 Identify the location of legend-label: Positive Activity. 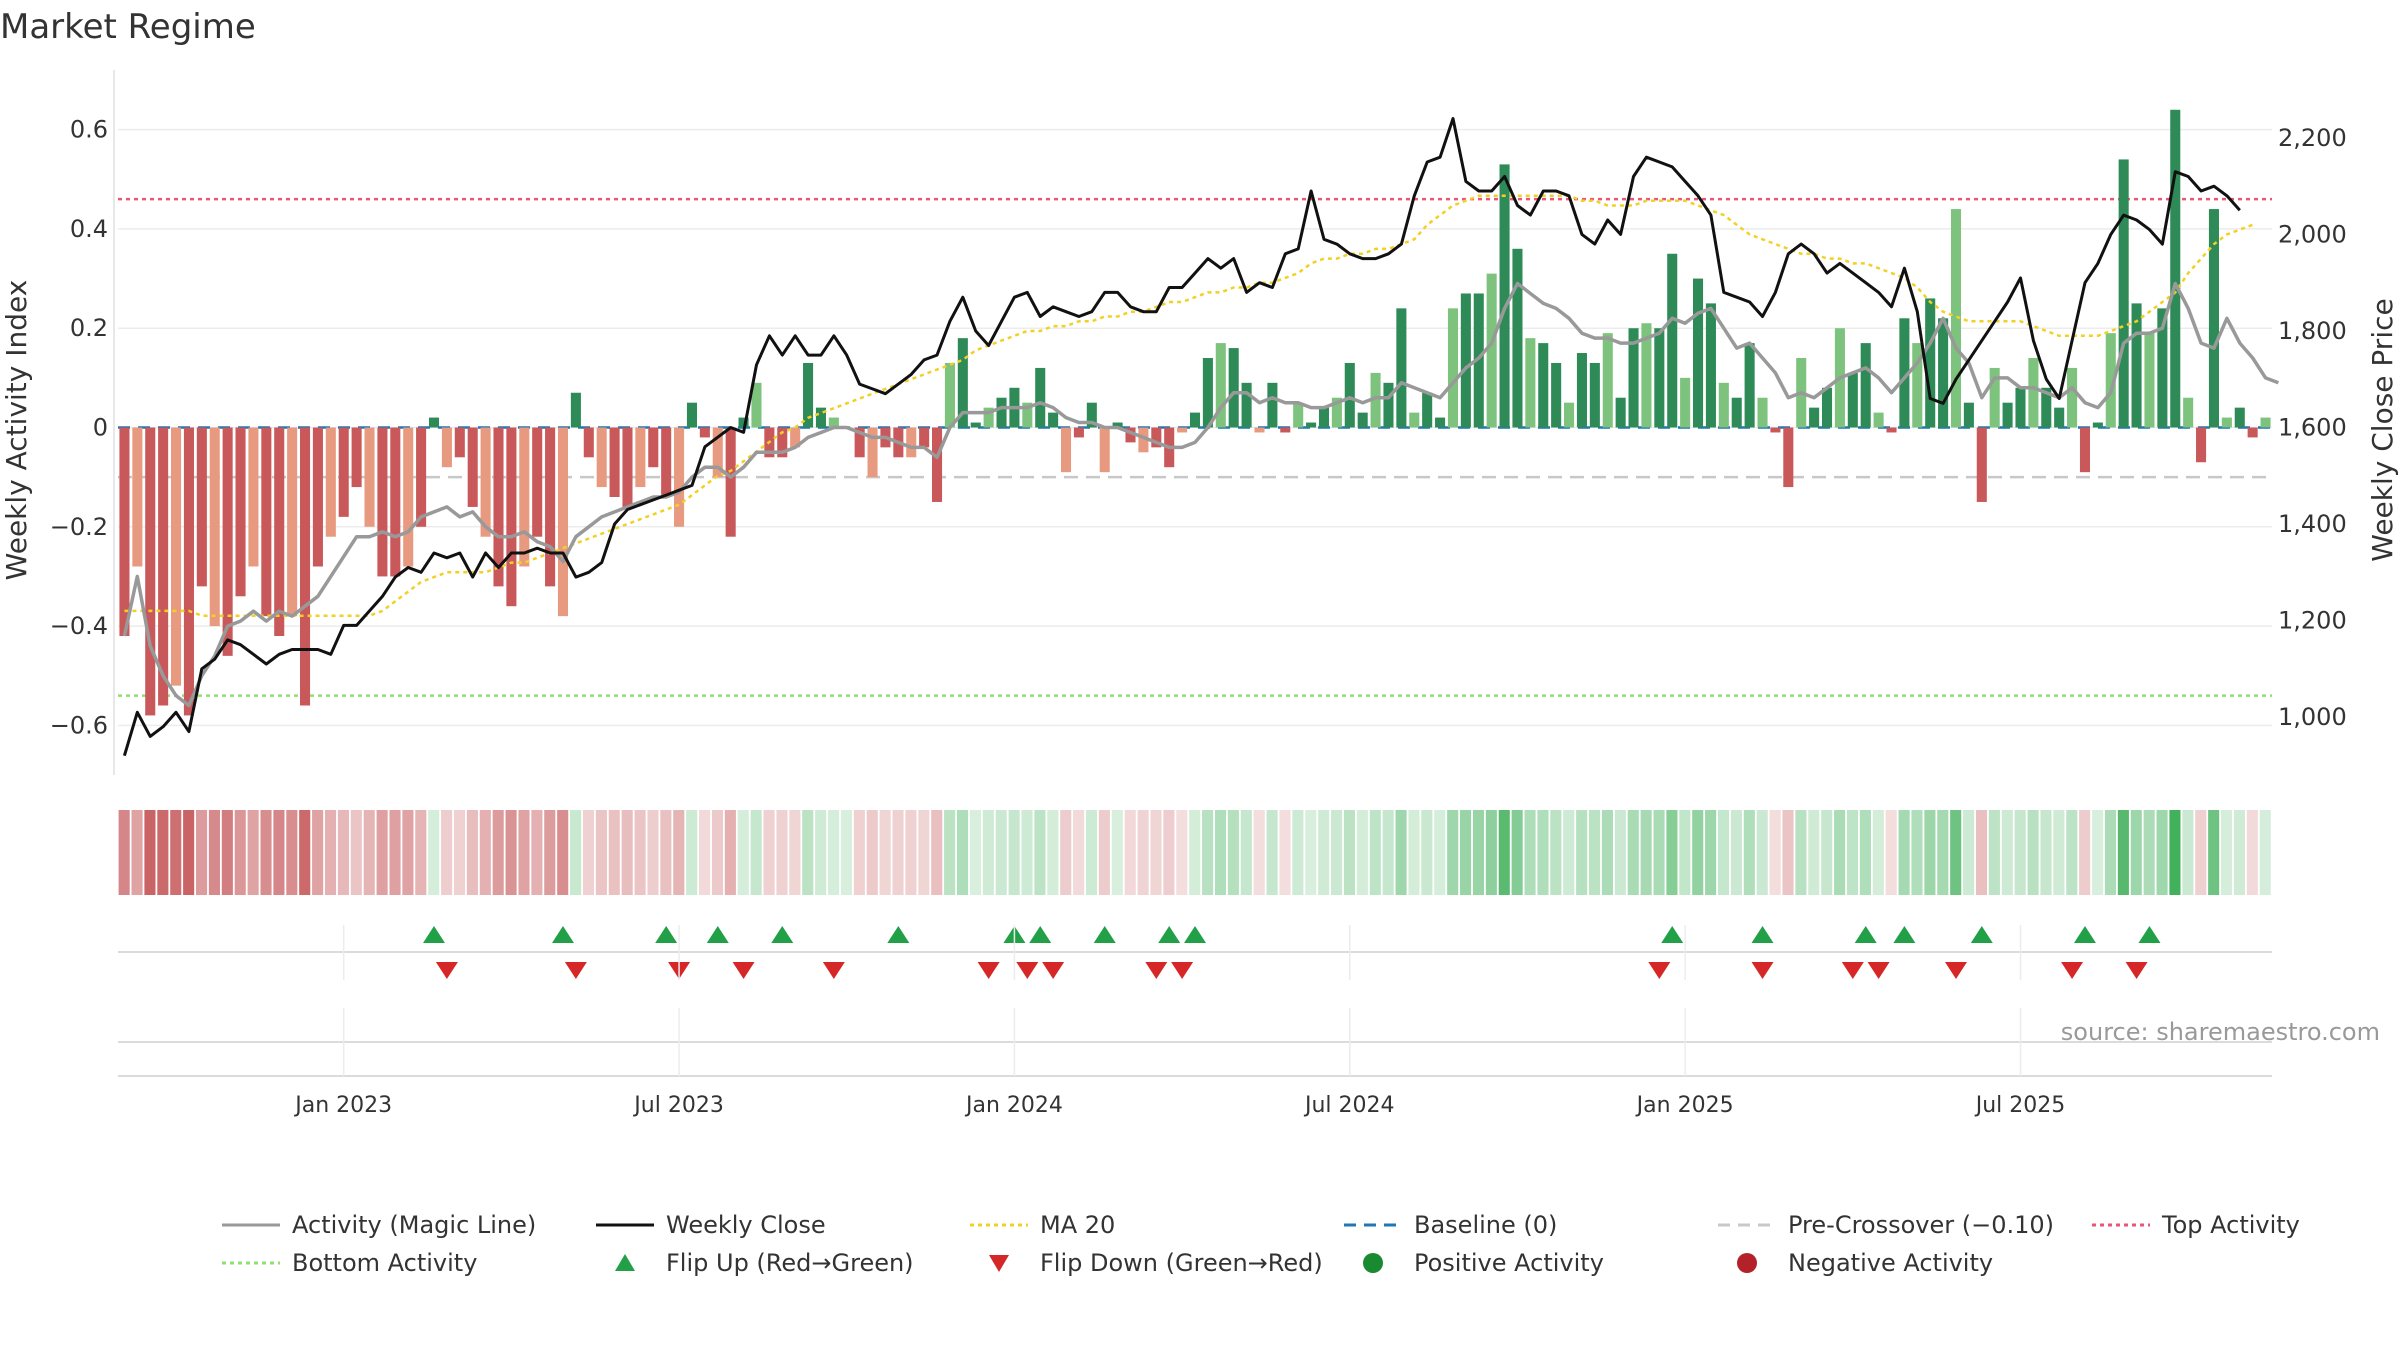
(1509, 1263).